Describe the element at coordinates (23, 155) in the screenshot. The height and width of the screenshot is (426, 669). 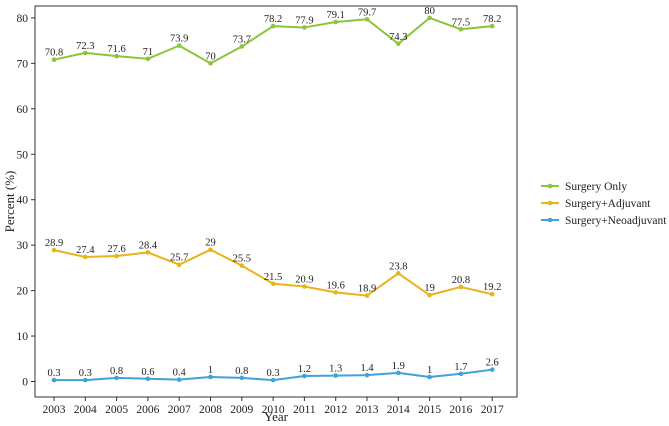
I see `y-tick-label: 50` at that location.